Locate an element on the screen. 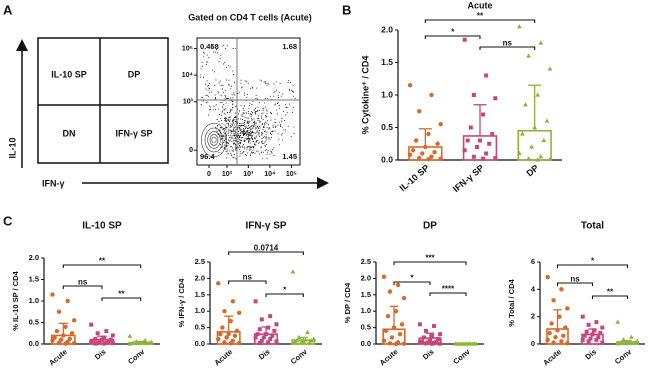 Image resolution: width=650 pixels, height=380 pixels. x-tick-label: Dis is located at coordinates (264, 354).